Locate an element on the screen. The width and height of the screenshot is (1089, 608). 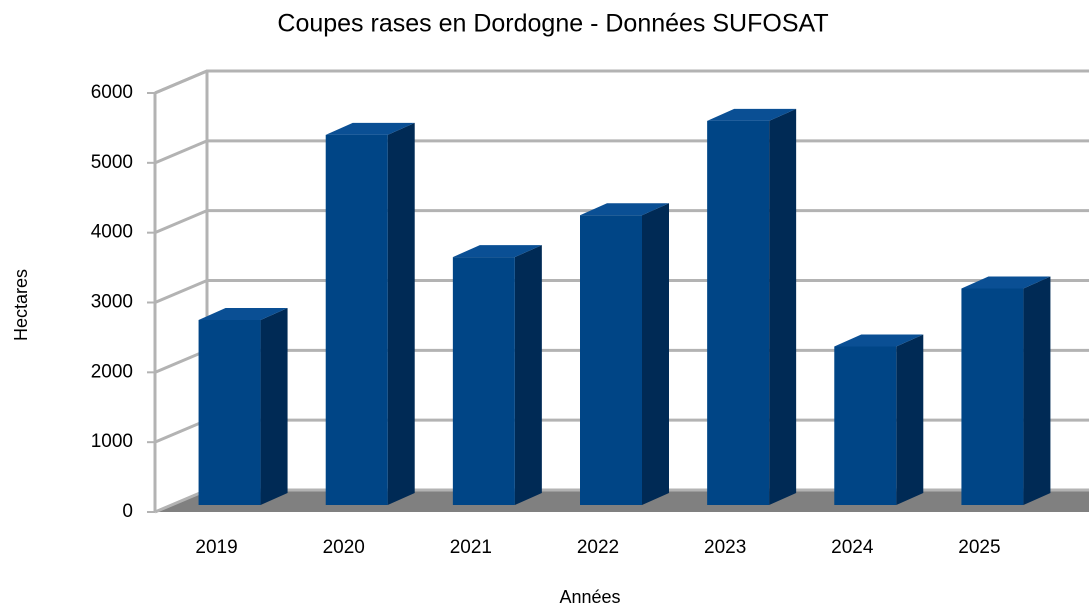
y-tick-label: 6000 is located at coordinates (112, 92).